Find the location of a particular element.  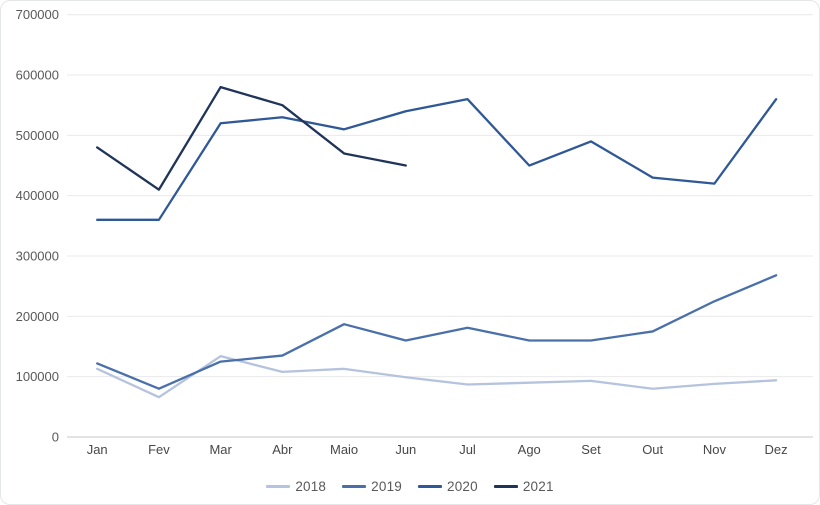

legend-label: 2018 is located at coordinates (311, 486).